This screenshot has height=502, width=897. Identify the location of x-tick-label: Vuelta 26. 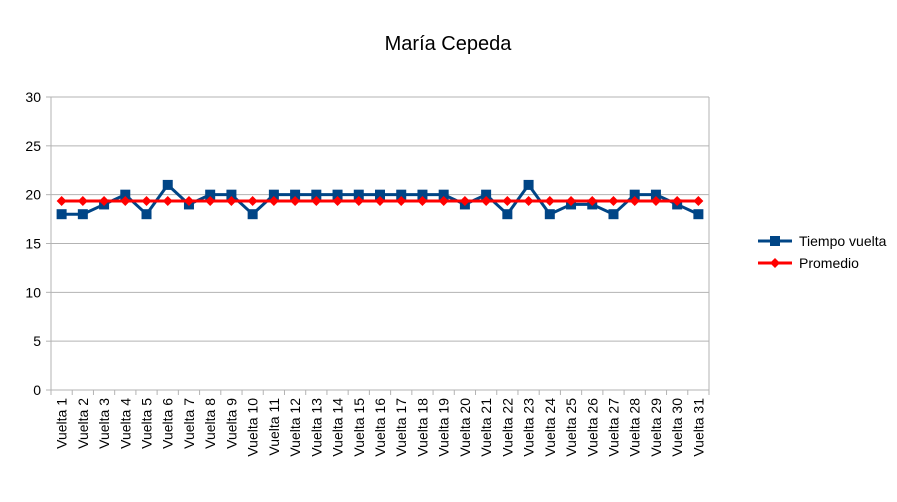
(592, 427).